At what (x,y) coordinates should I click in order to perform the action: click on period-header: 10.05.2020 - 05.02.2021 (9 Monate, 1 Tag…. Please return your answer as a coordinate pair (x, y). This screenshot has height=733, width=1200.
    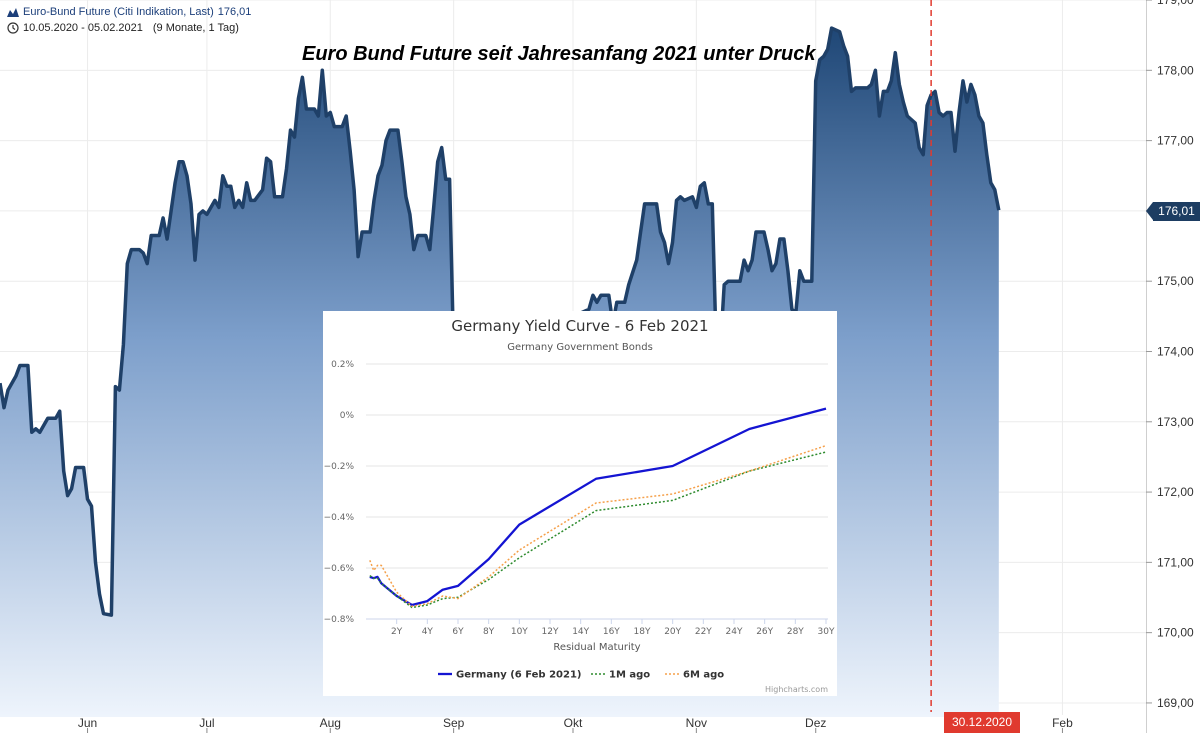
    Looking at the image, I should click on (123, 28).